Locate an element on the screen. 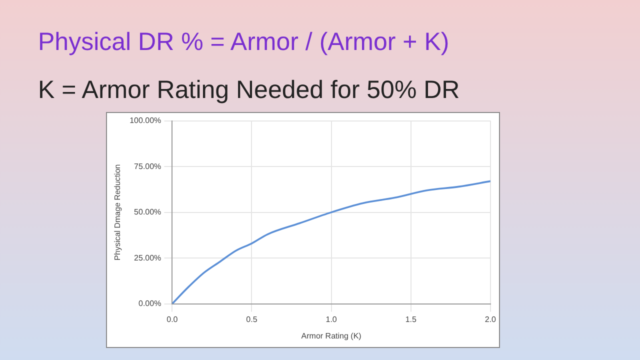 Image resolution: width=640 pixels, height=360 pixels. y-tick-label: 25.00% is located at coordinates (148, 257).